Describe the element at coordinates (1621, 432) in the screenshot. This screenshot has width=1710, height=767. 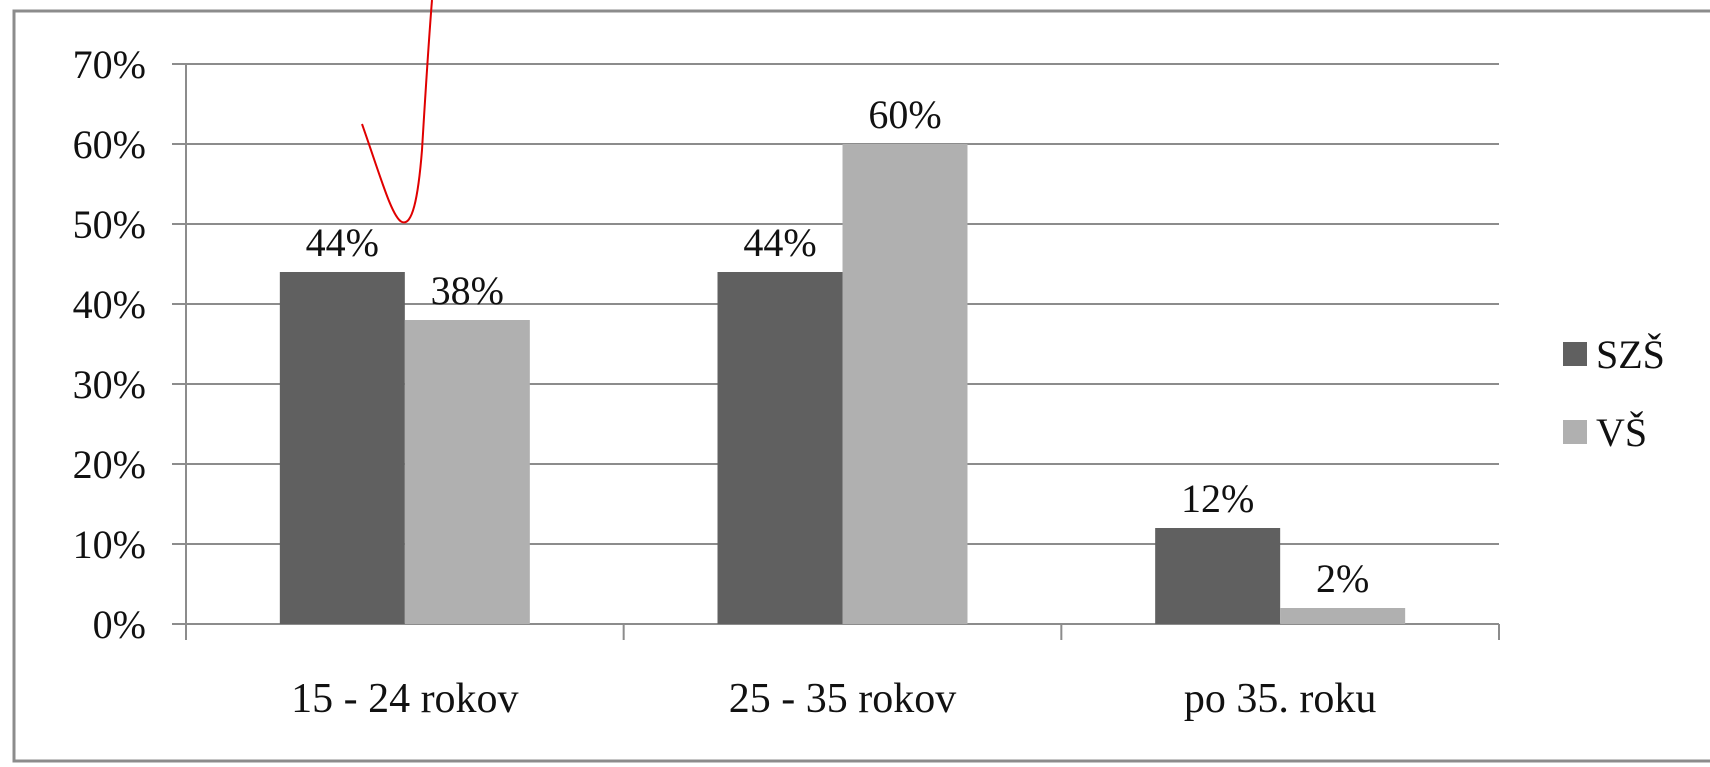
I see `legend-label: VŠ` at that location.